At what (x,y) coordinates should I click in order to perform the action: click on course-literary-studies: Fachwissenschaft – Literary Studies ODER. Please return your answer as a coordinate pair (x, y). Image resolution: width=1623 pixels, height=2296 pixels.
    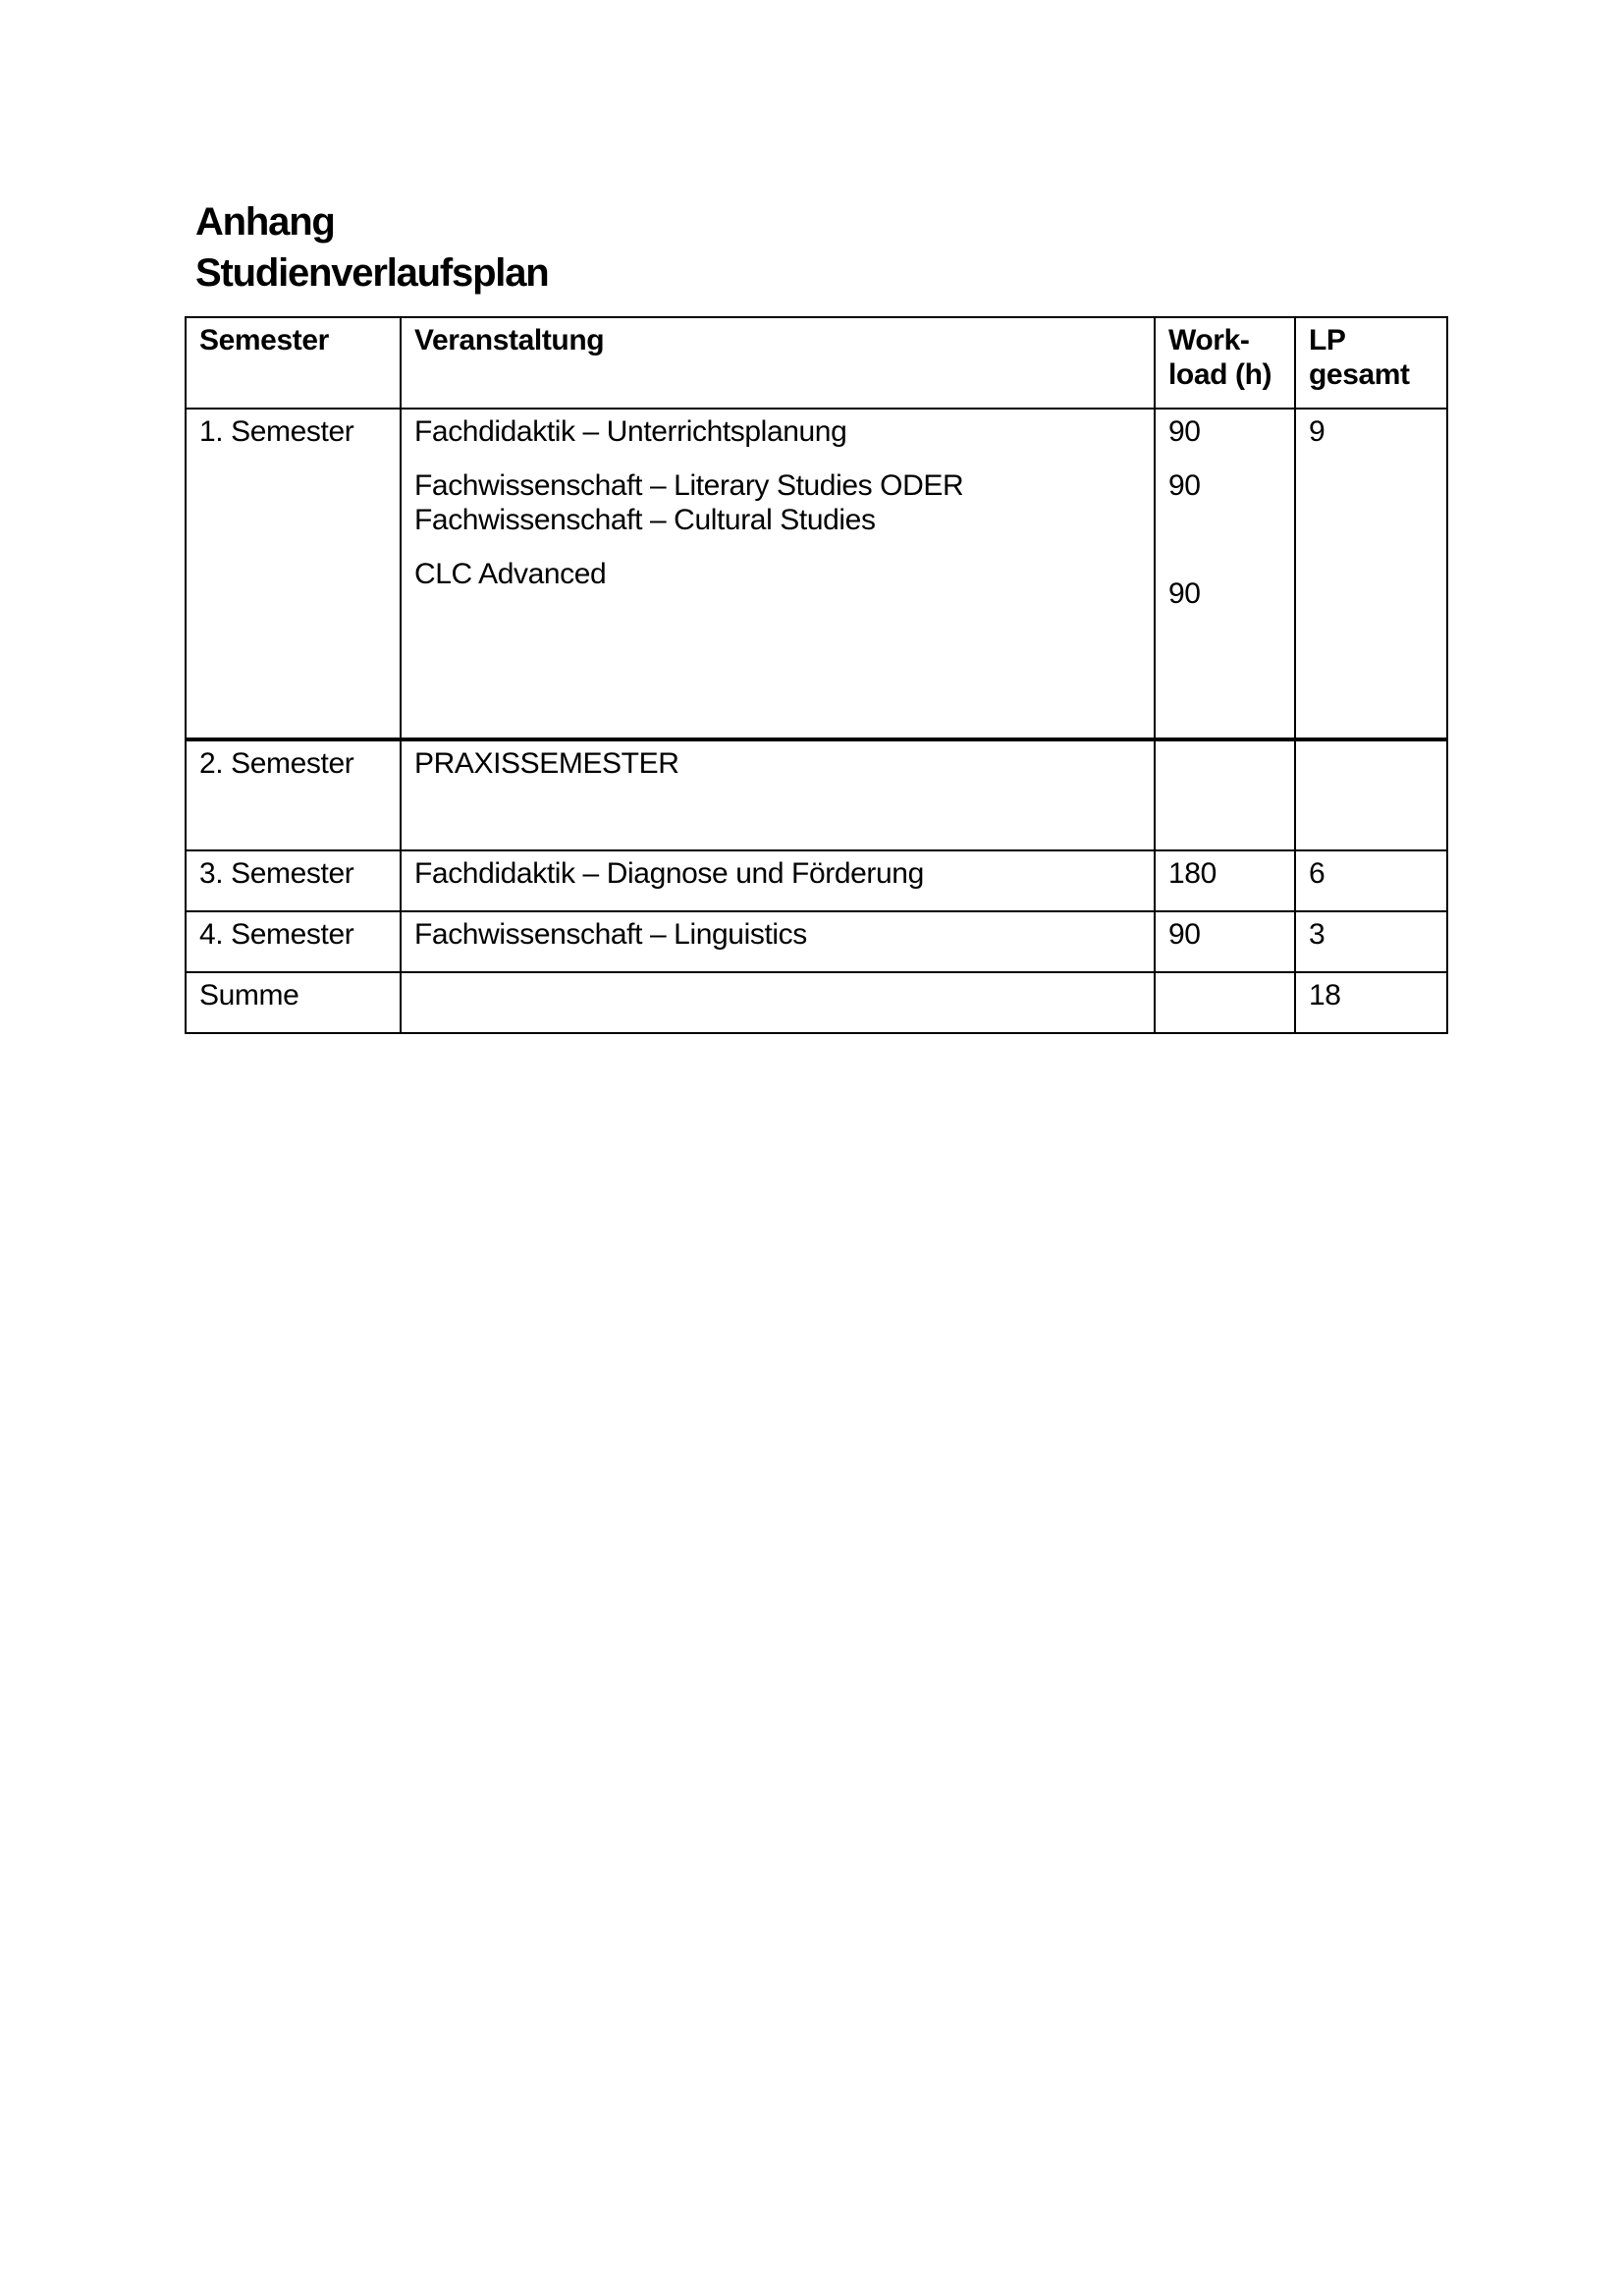
    Looking at the image, I should click on (689, 485).